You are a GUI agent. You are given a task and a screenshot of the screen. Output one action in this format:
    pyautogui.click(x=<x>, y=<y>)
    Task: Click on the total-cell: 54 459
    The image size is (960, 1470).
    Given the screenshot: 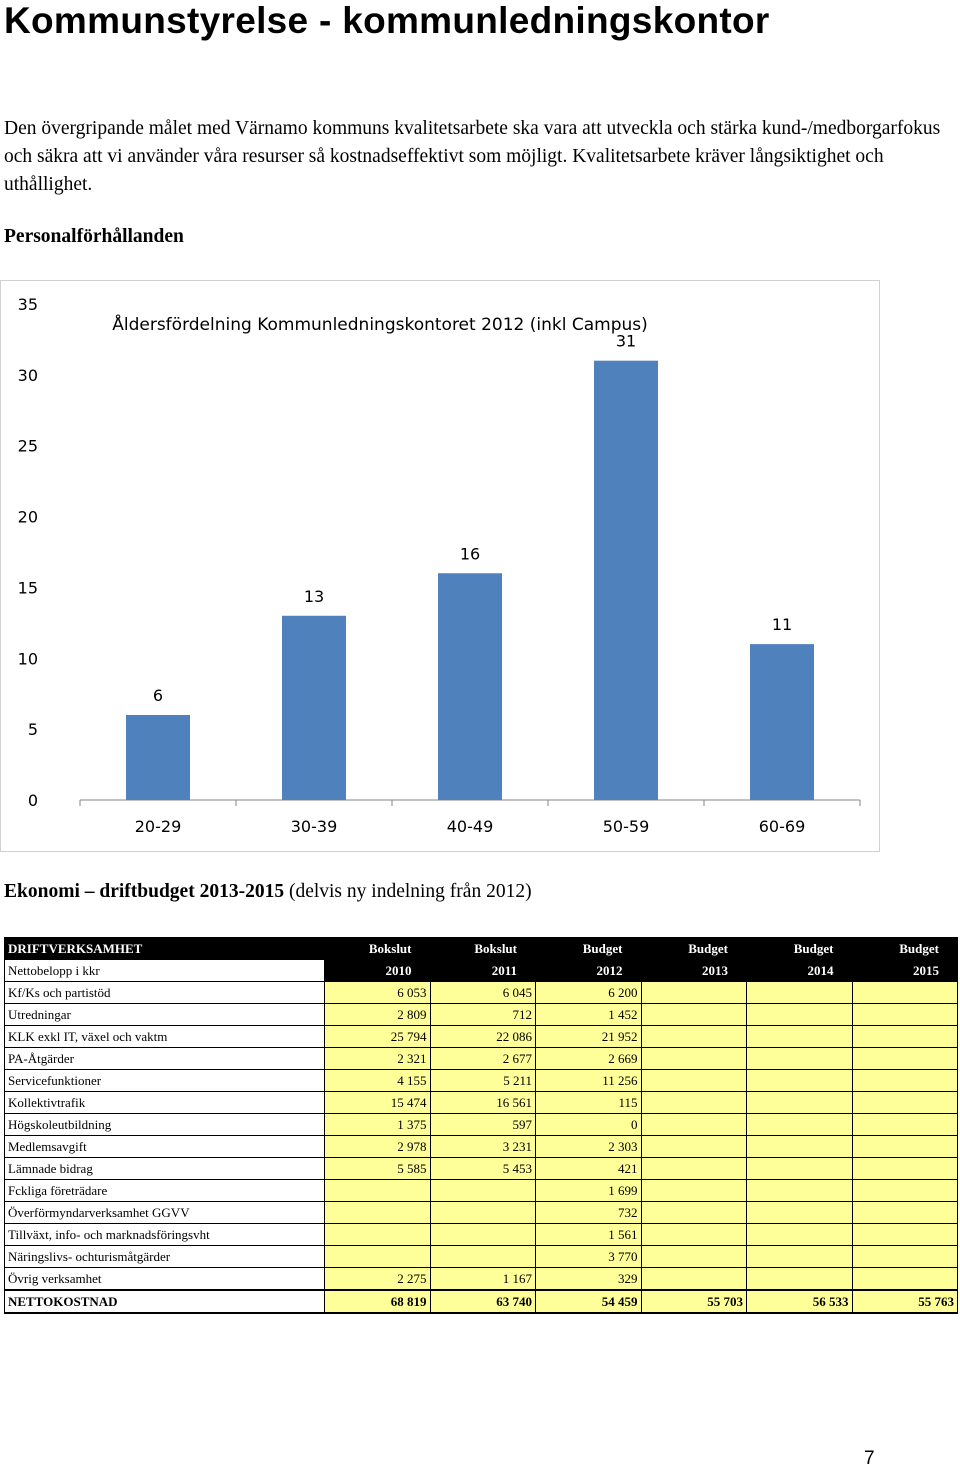 What is the action you would take?
    pyautogui.click(x=588, y=1301)
    